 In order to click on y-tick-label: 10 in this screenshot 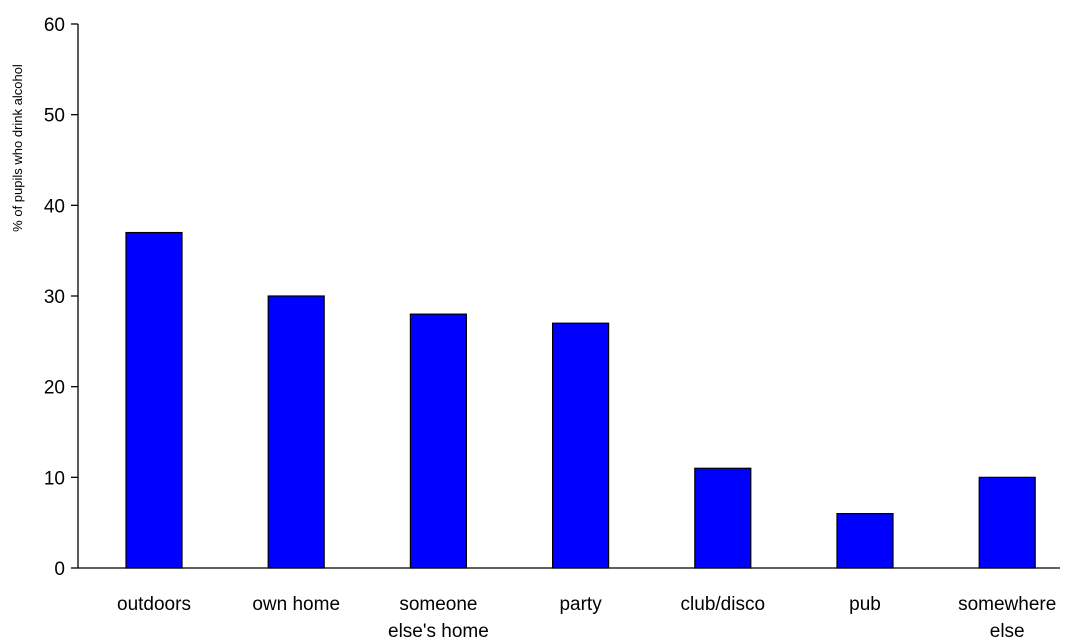, I will do `click(54, 478)`.